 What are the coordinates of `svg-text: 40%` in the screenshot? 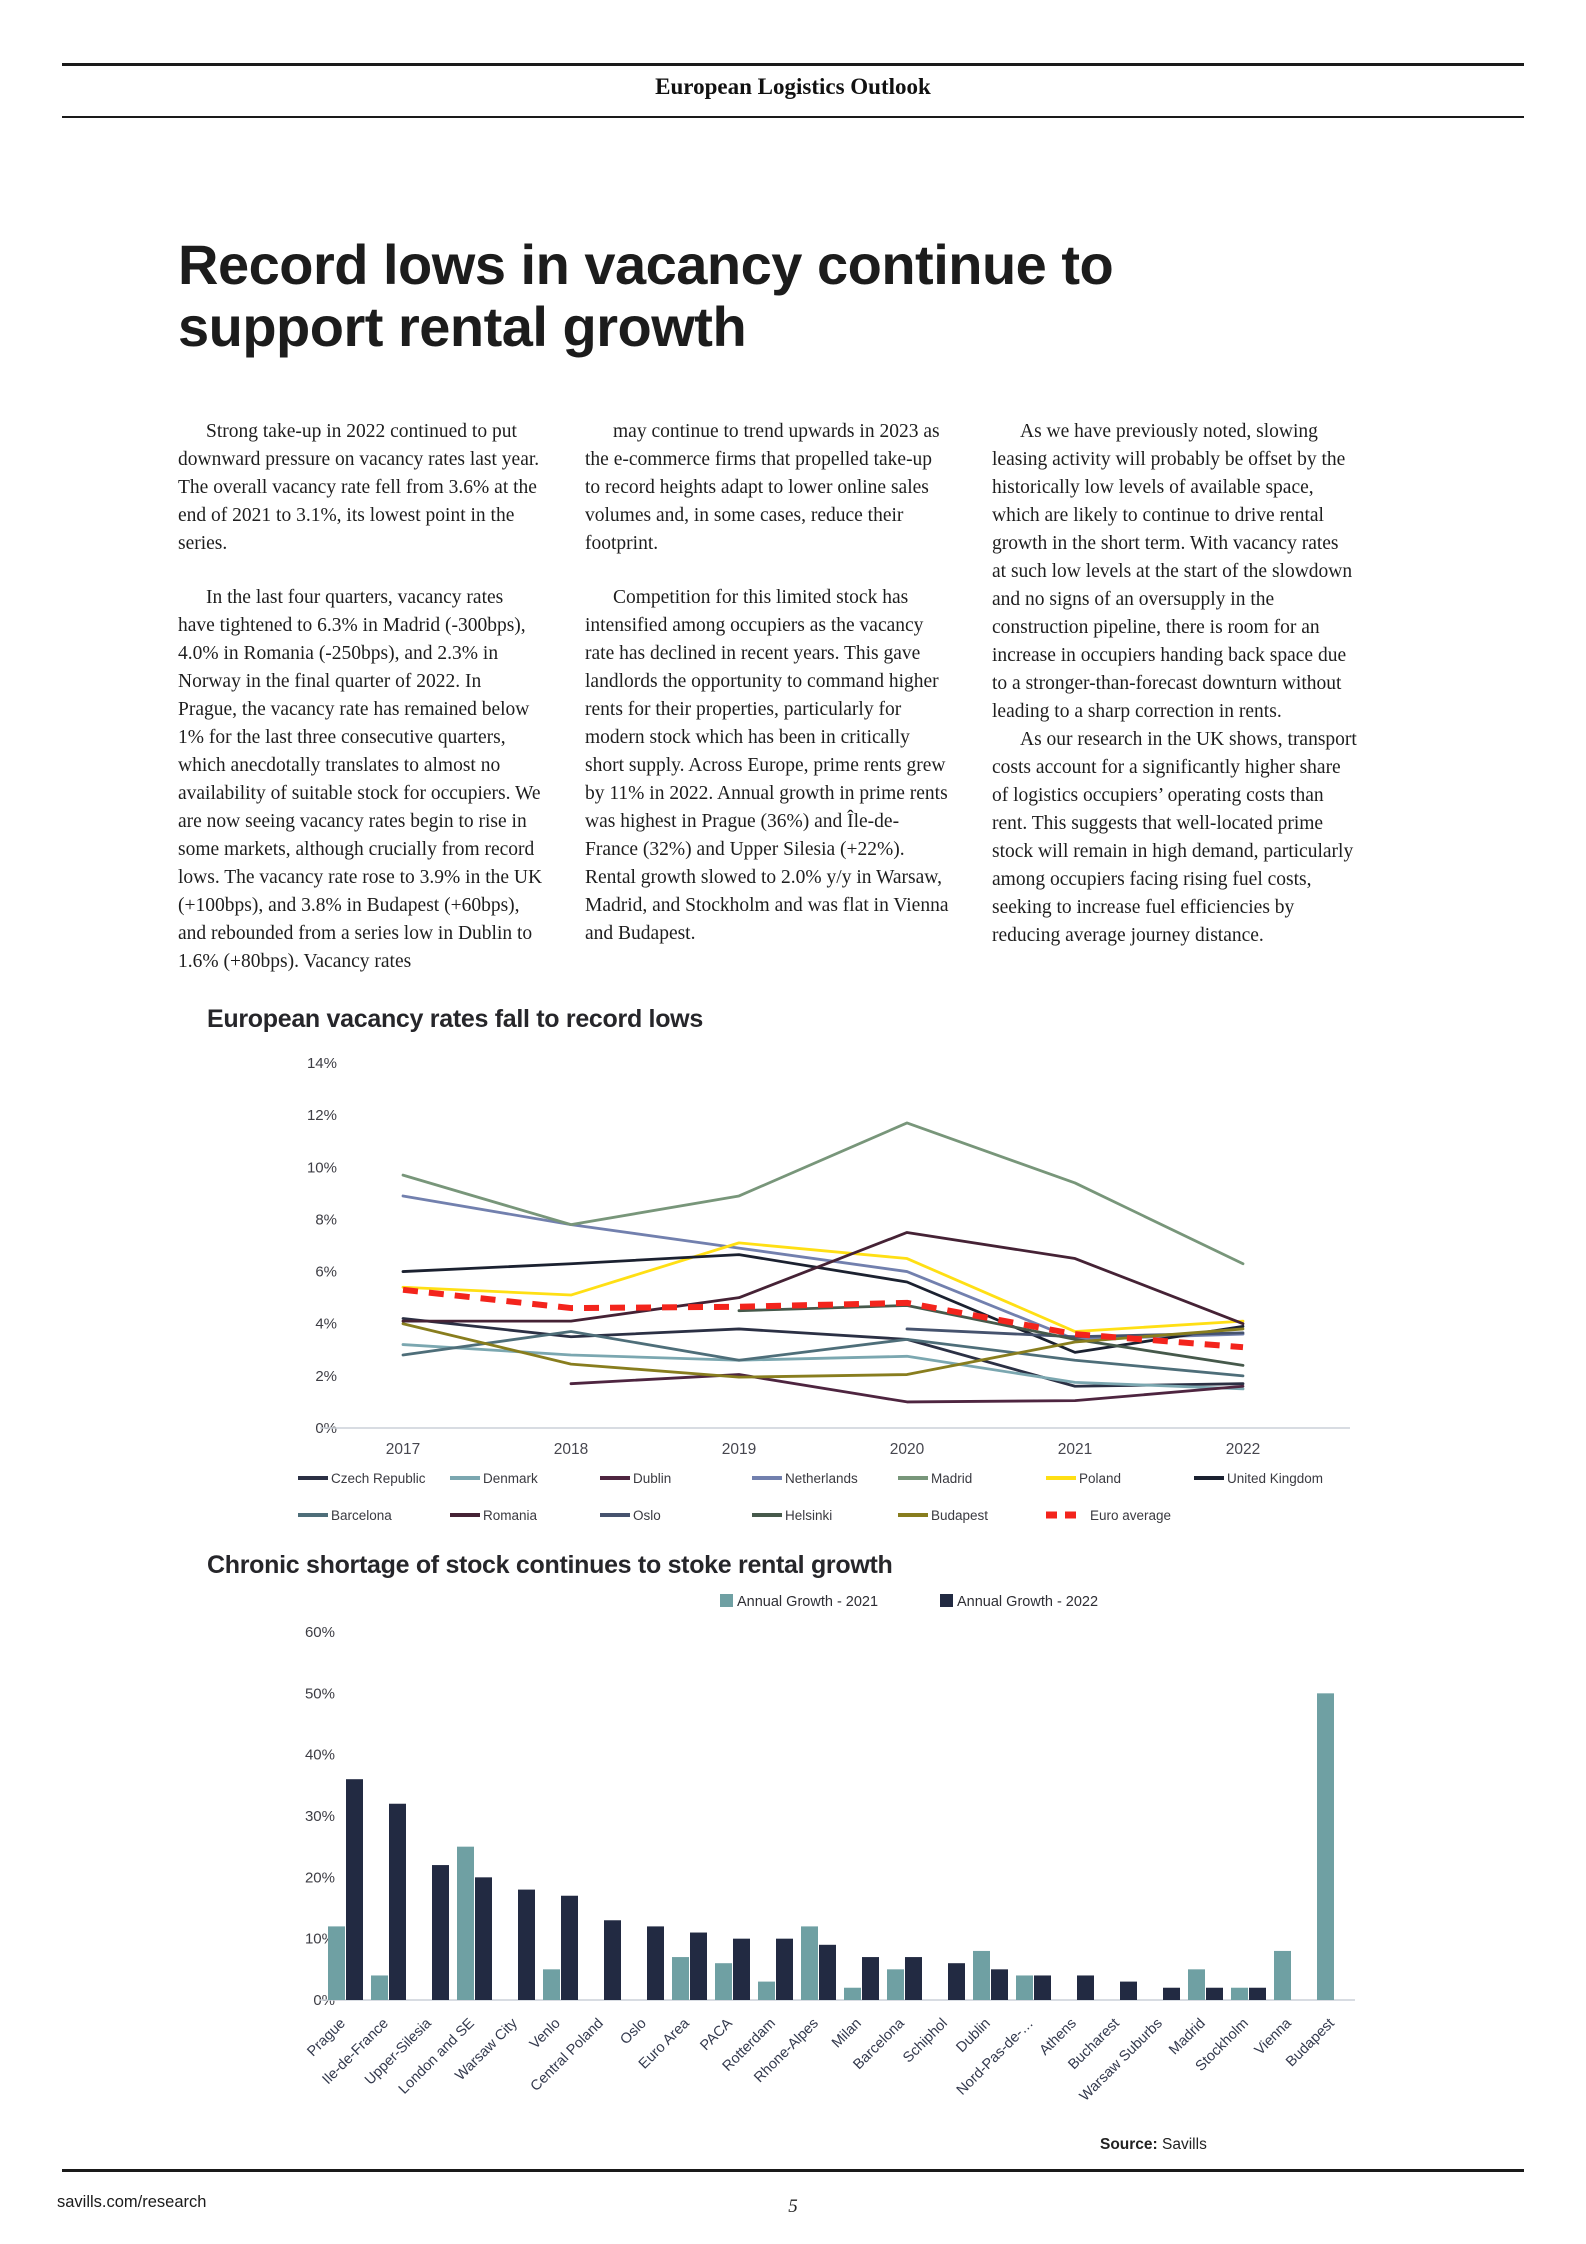 It's located at (320, 1755).